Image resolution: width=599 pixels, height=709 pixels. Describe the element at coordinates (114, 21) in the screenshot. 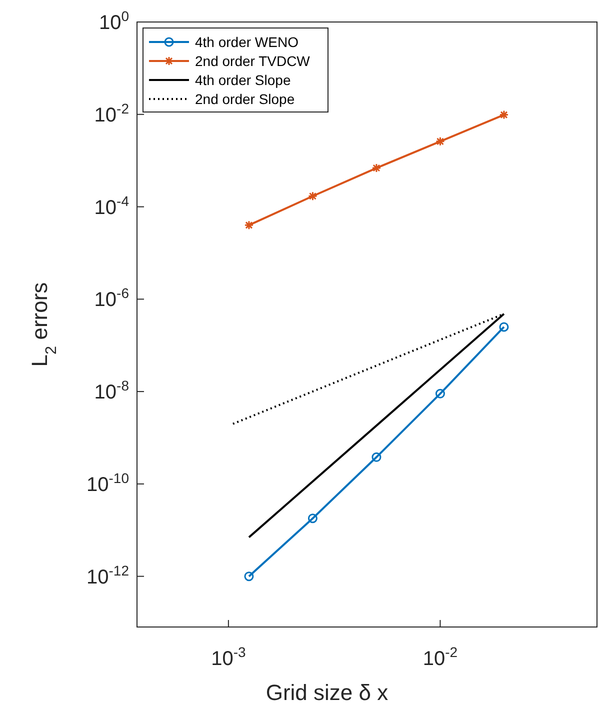

I see `y-tick-label: 10$^{0}$` at that location.